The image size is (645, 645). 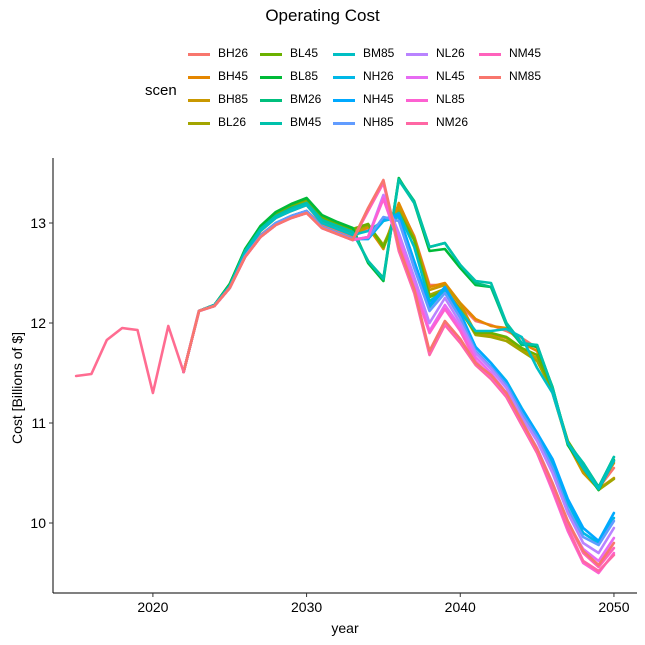 What do you see at coordinates (232, 122) in the screenshot?
I see `legend-label: BL26` at bounding box center [232, 122].